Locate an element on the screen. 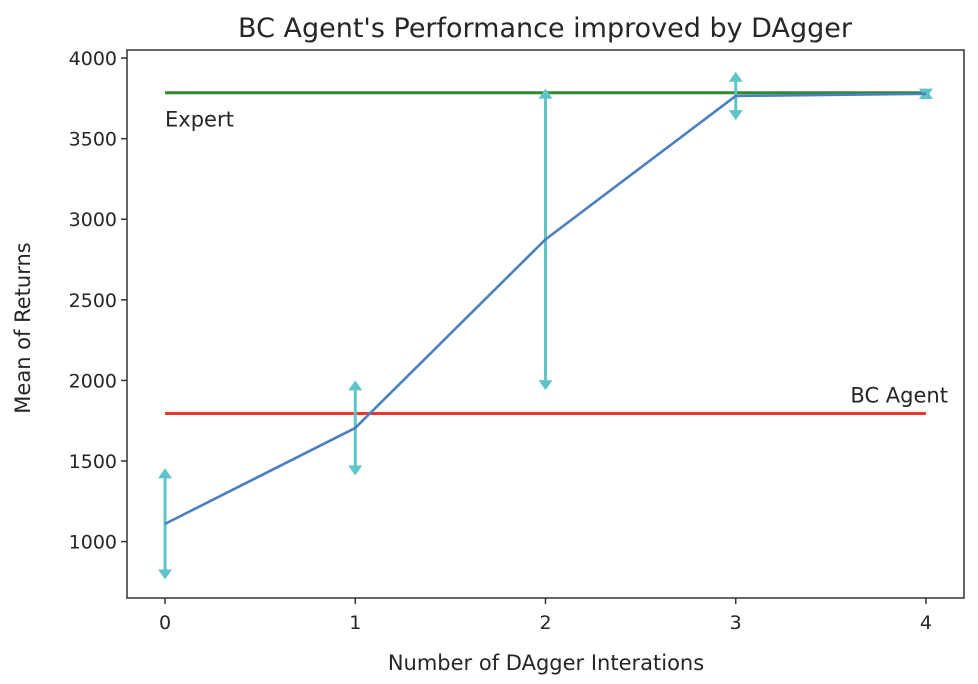  x-axis-label: Number of DAgger Interations is located at coordinates (546, 663).